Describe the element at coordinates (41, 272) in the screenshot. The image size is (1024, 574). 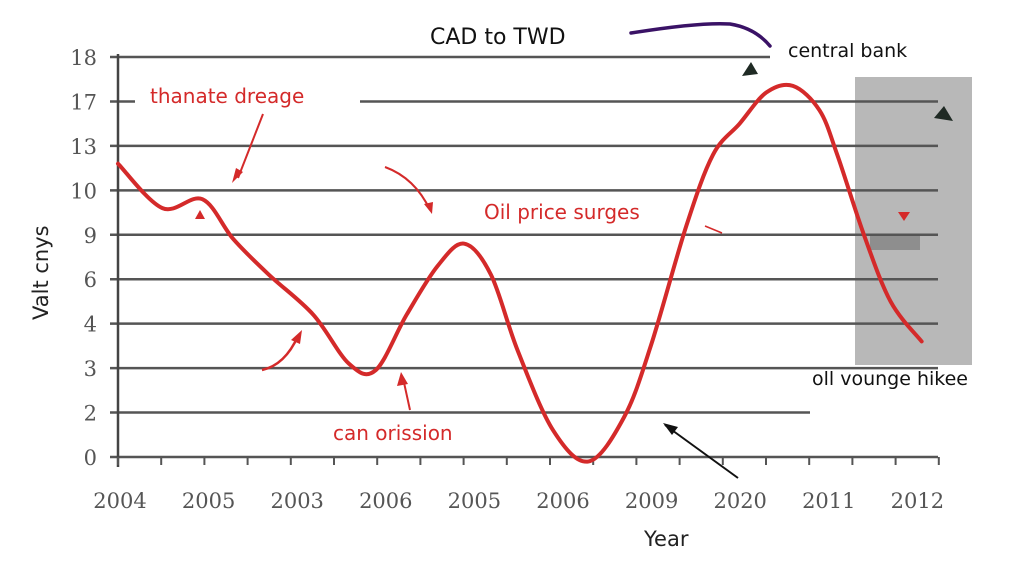
I see `y-axis-title: Valt cnys` at that location.